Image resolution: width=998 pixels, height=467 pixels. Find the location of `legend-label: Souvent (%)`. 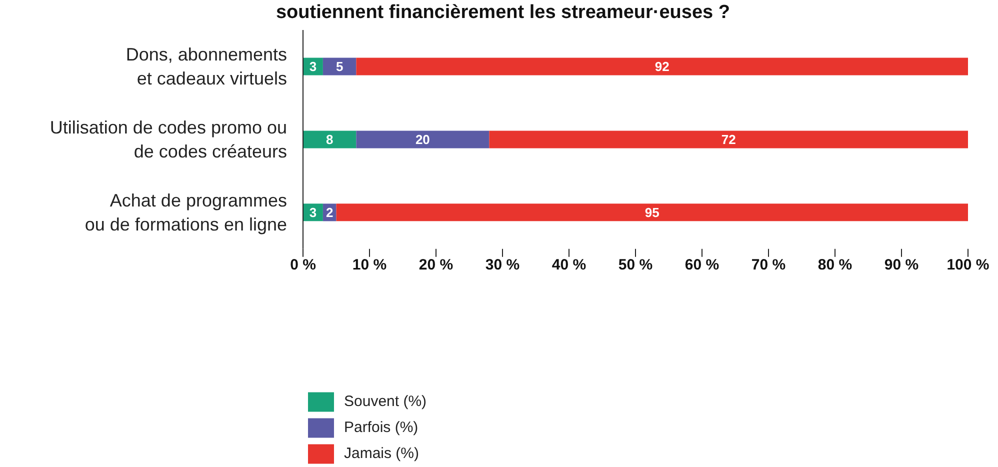

legend-label: Souvent (%) is located at coordinates (385, 401).